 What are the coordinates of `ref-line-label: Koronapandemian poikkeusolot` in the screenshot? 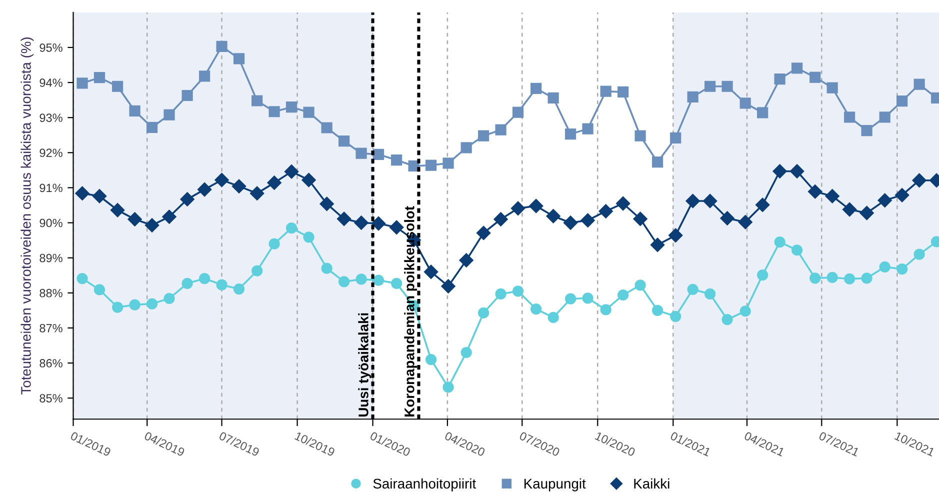 It's located at (411, 311).